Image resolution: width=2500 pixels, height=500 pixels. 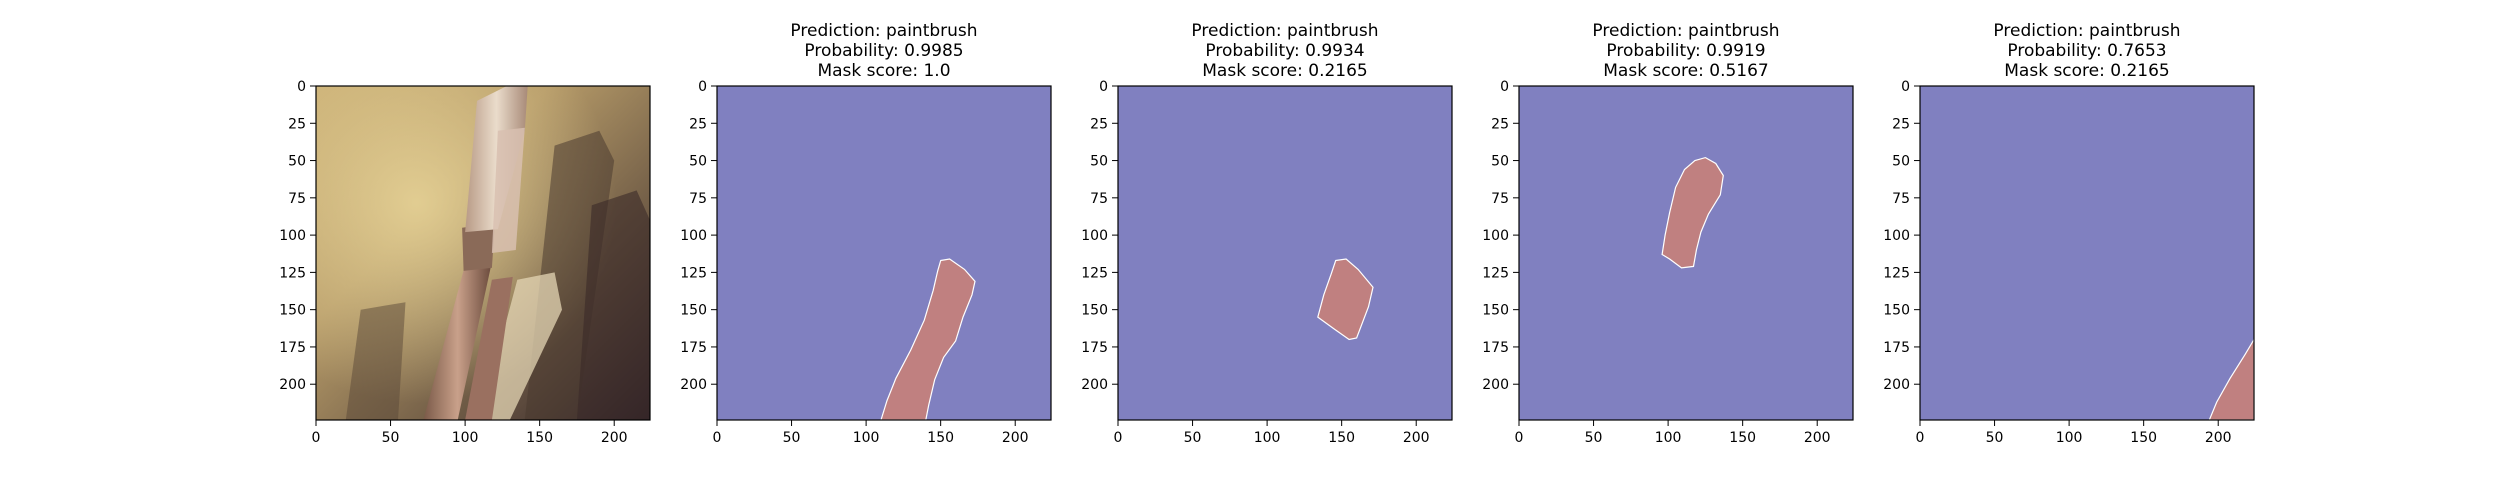 What do you see at coordinates (1284, 51) in the screenshot?
I see `panel-title-line: Probability: 0.9934` at bounding box center [1284, 51].